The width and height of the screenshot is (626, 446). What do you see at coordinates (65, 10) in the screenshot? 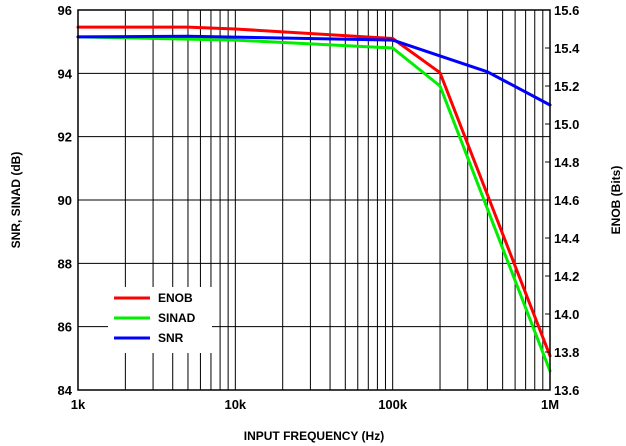
I see `y-tick-label: 96` at bounding box center [65, 10].